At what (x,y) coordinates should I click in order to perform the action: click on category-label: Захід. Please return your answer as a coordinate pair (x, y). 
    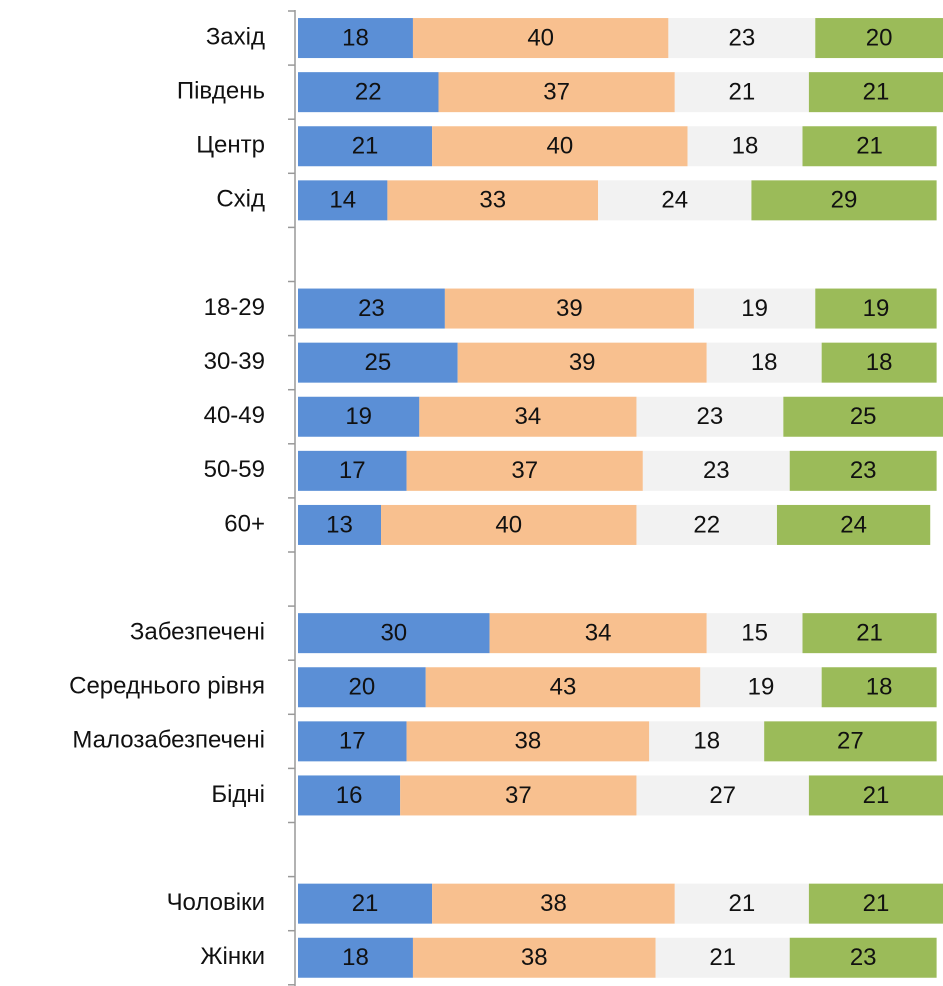
    Looking at the image, I should click on (235, 36).